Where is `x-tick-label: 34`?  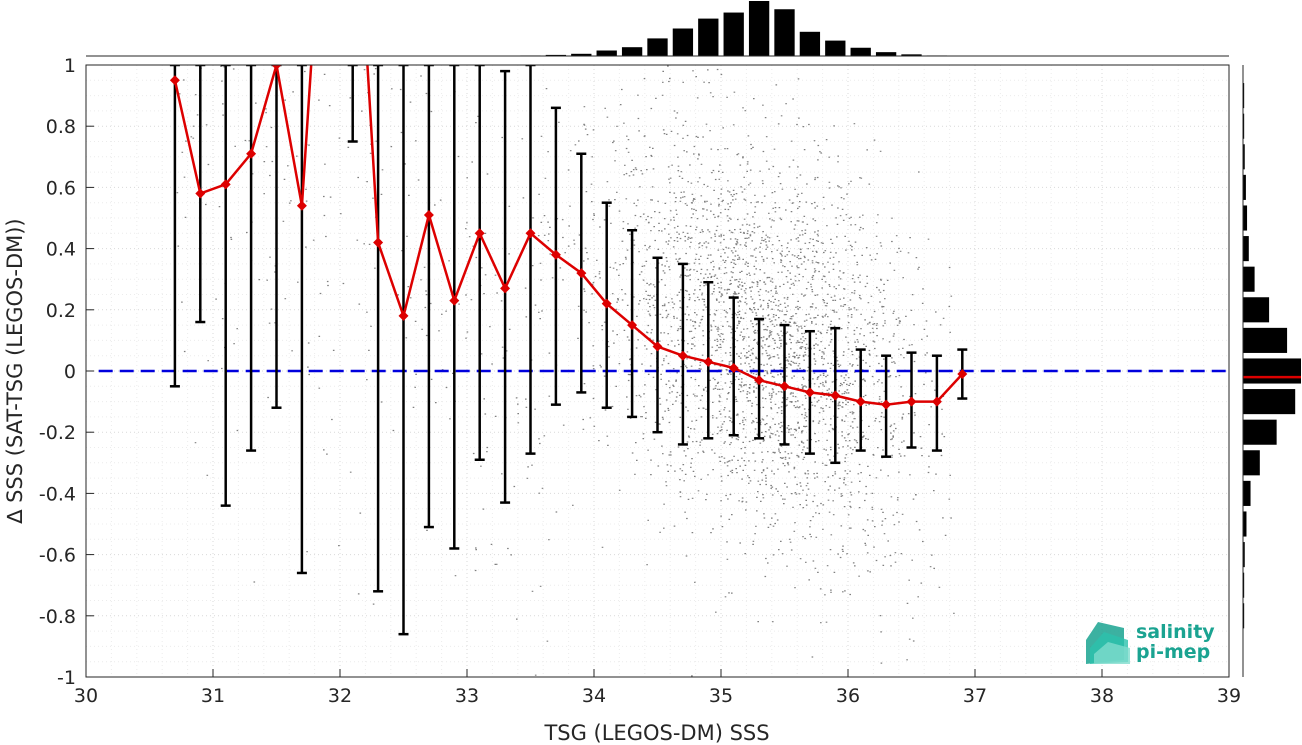
x-tick-label: 34 is located at coordinates (594, 696).